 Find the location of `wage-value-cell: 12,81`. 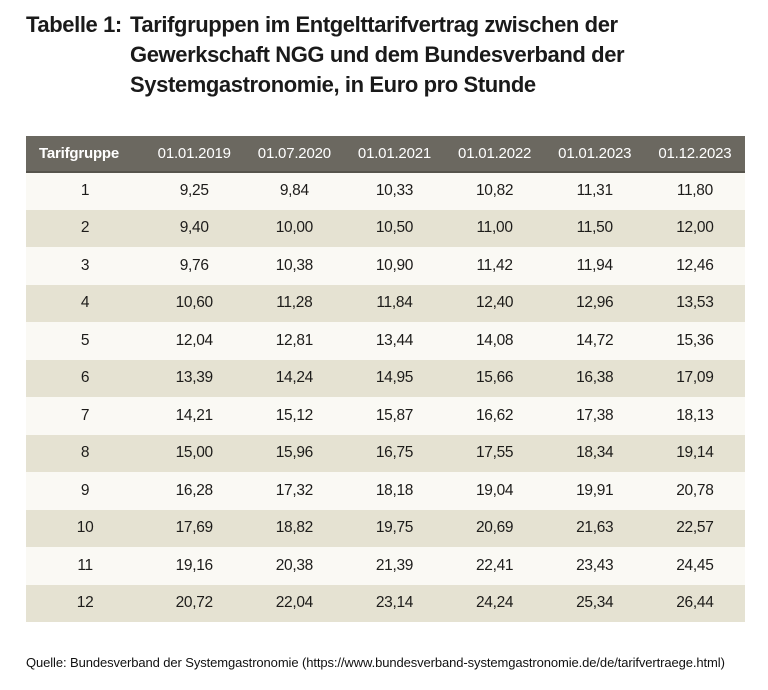

wage-value-cell: 12,81 is located at coordinates (294, 341).